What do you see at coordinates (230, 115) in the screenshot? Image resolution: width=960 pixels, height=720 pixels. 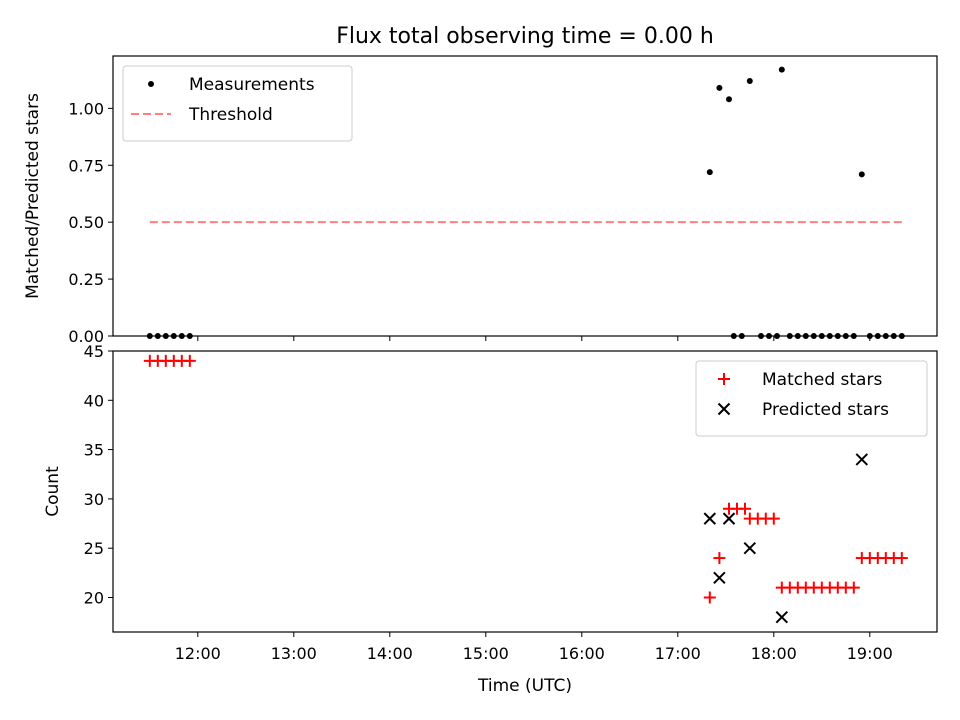 I see `legend-label: Threshold` at bounding box center [230, 115].